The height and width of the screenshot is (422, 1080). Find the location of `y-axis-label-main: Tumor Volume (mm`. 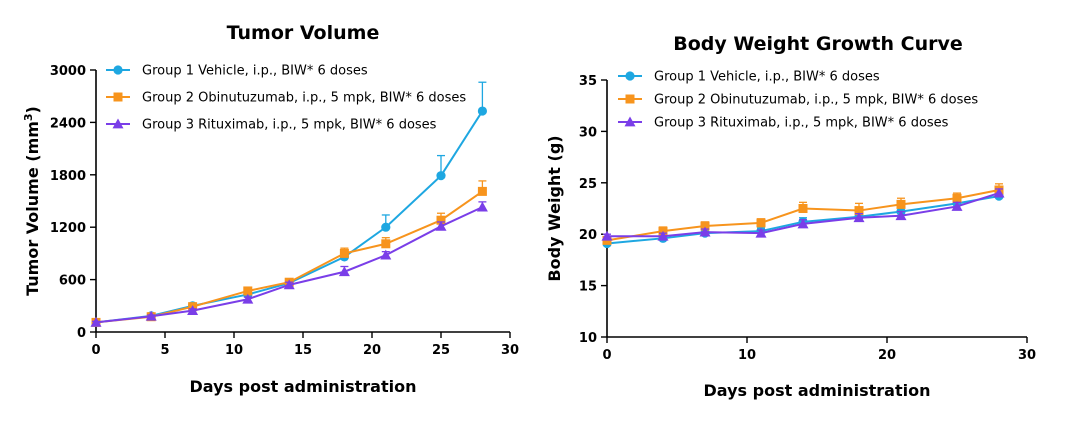

y-axis-label-main: Tumor Volume (mm is located at coordinates (32, 208).